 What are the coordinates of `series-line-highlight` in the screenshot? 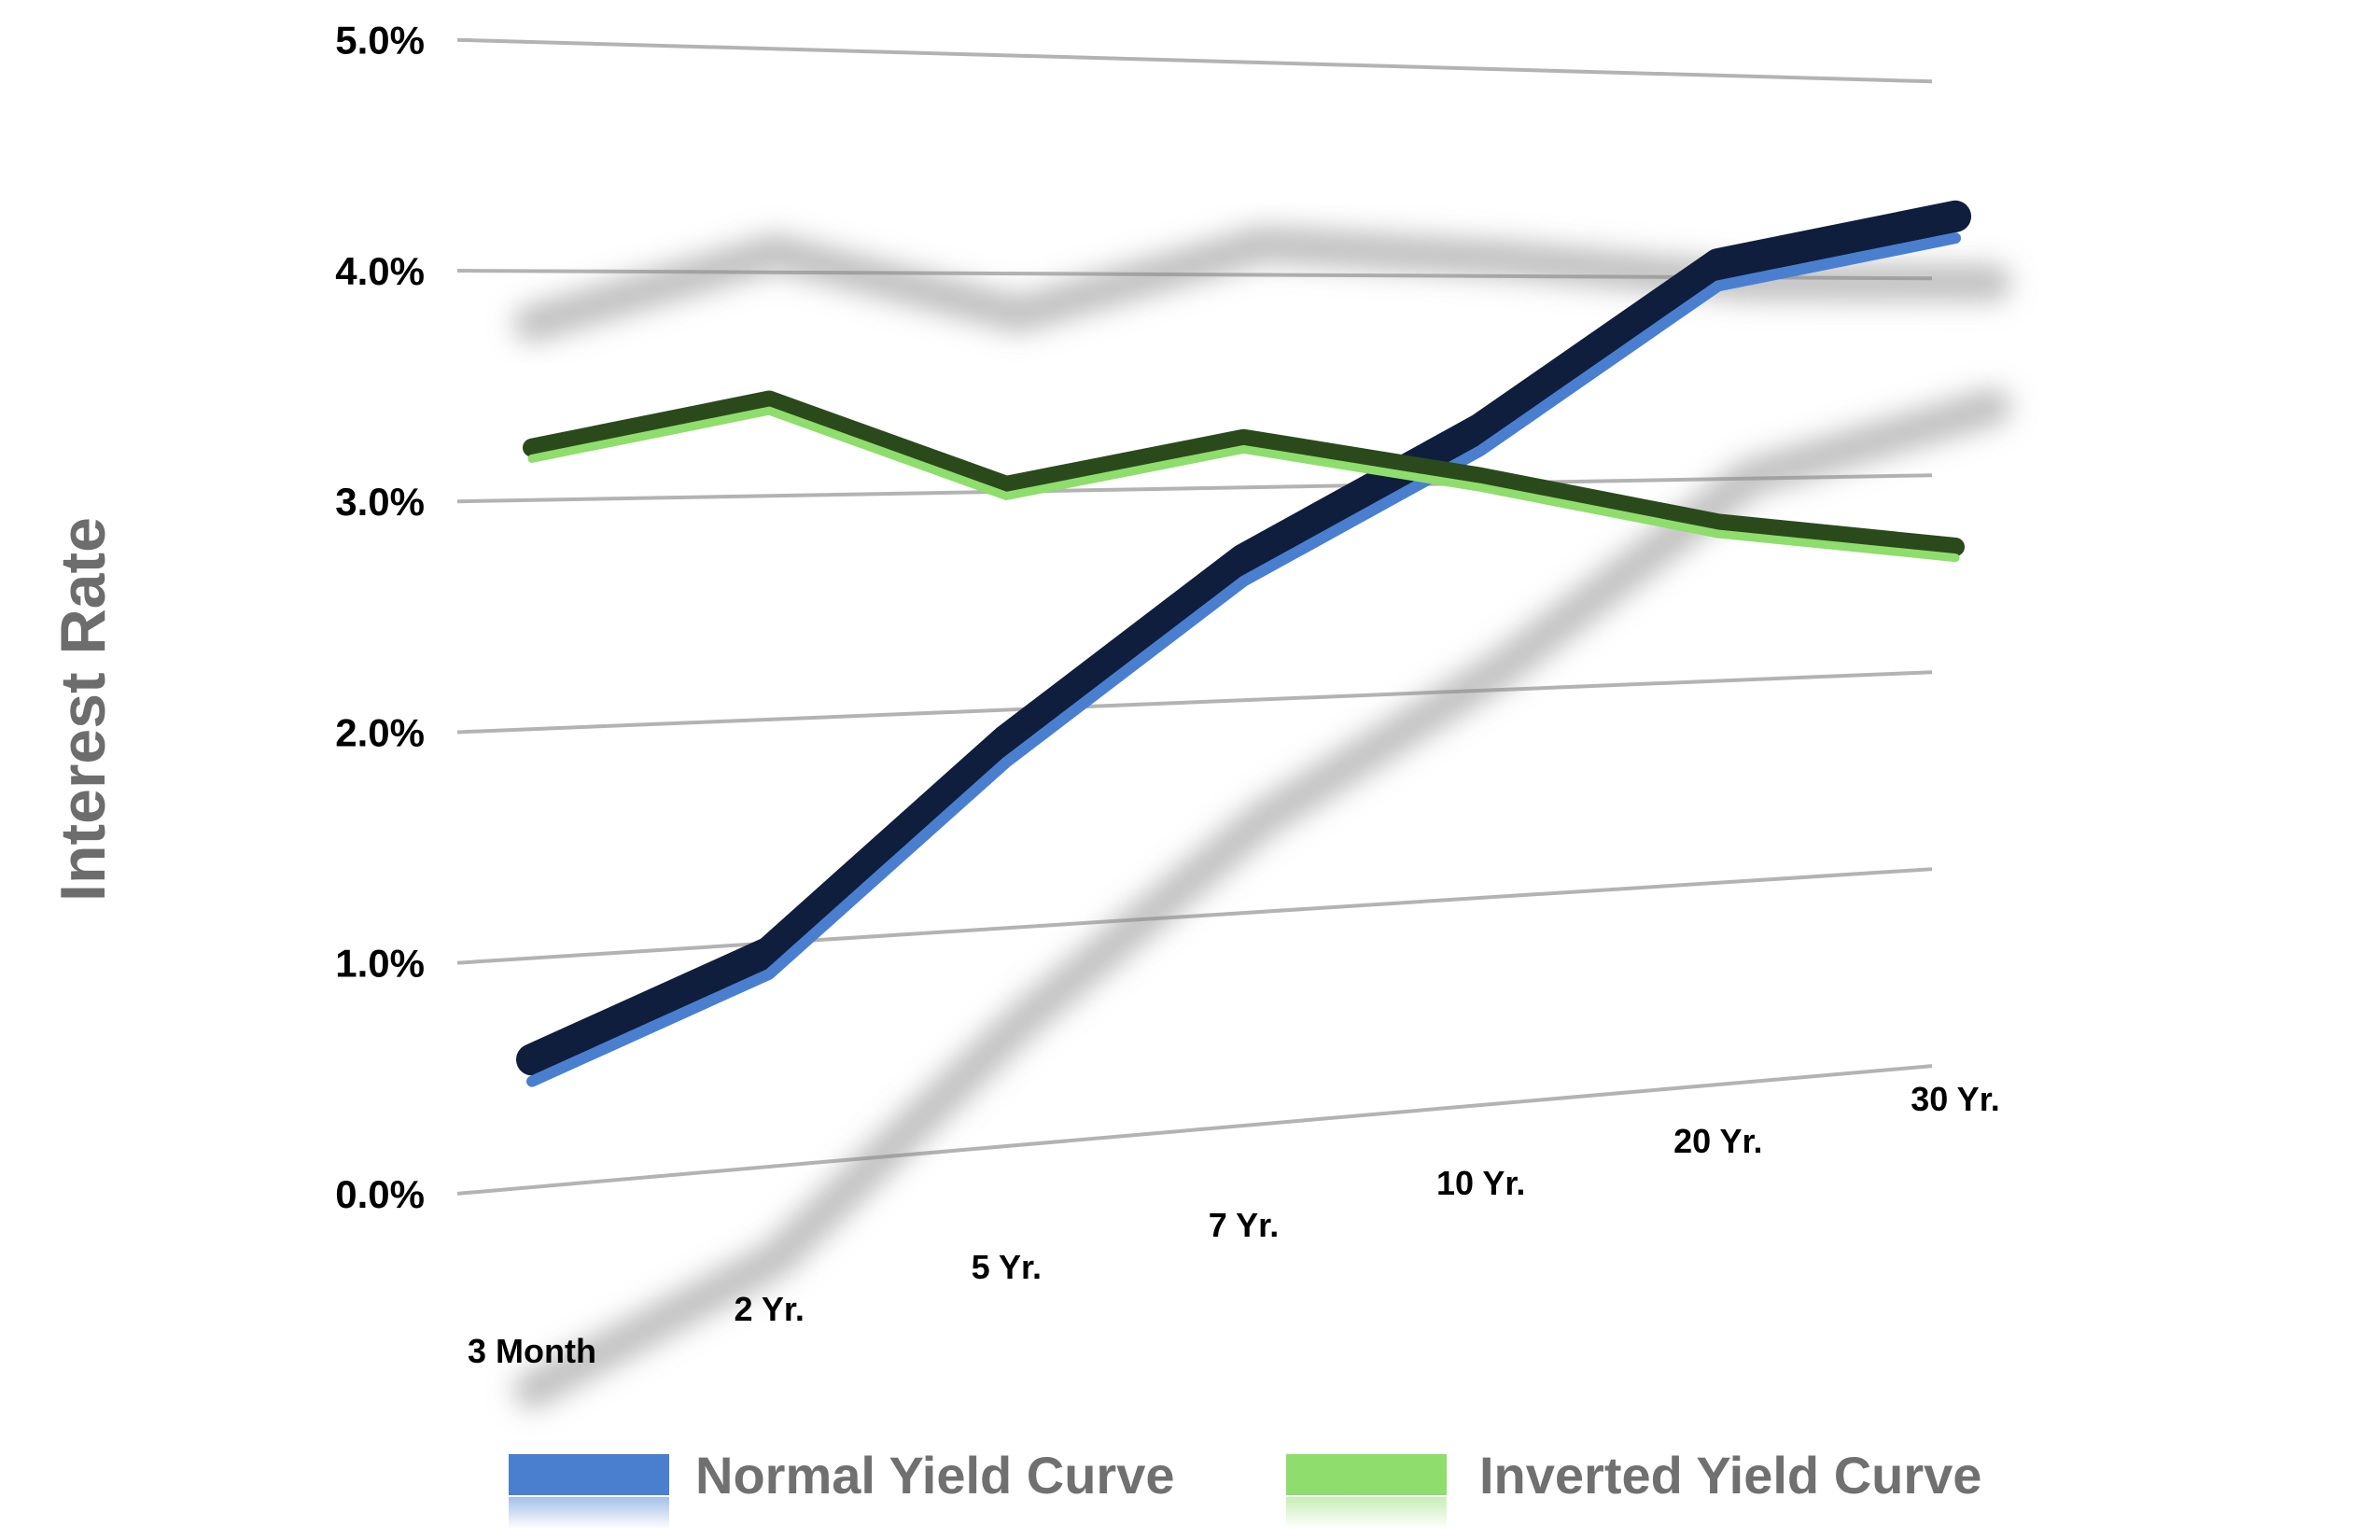 It's located at (1243, 485).